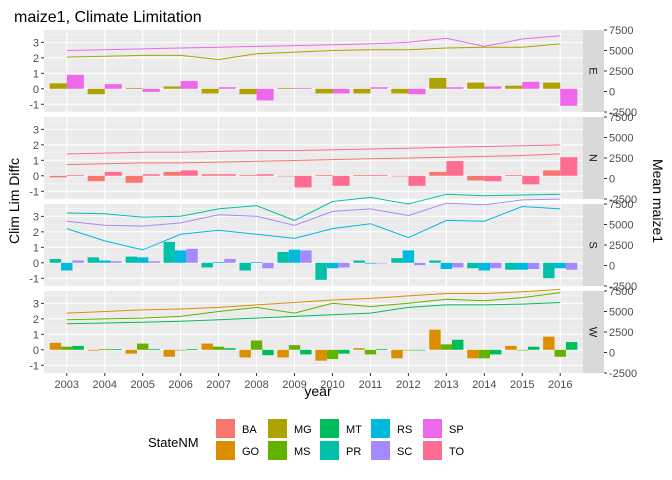  I want to click on bar-MG-2013, so click(438, 83).